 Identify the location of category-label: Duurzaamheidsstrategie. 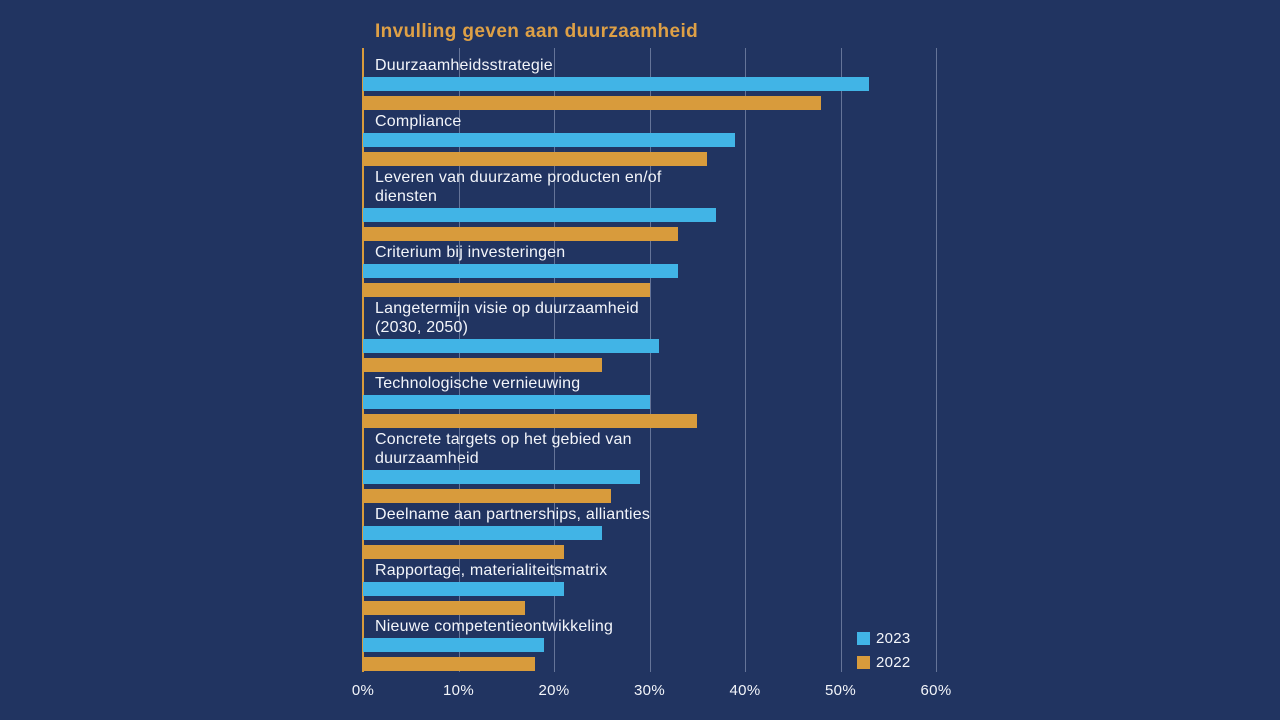
(464, 65).